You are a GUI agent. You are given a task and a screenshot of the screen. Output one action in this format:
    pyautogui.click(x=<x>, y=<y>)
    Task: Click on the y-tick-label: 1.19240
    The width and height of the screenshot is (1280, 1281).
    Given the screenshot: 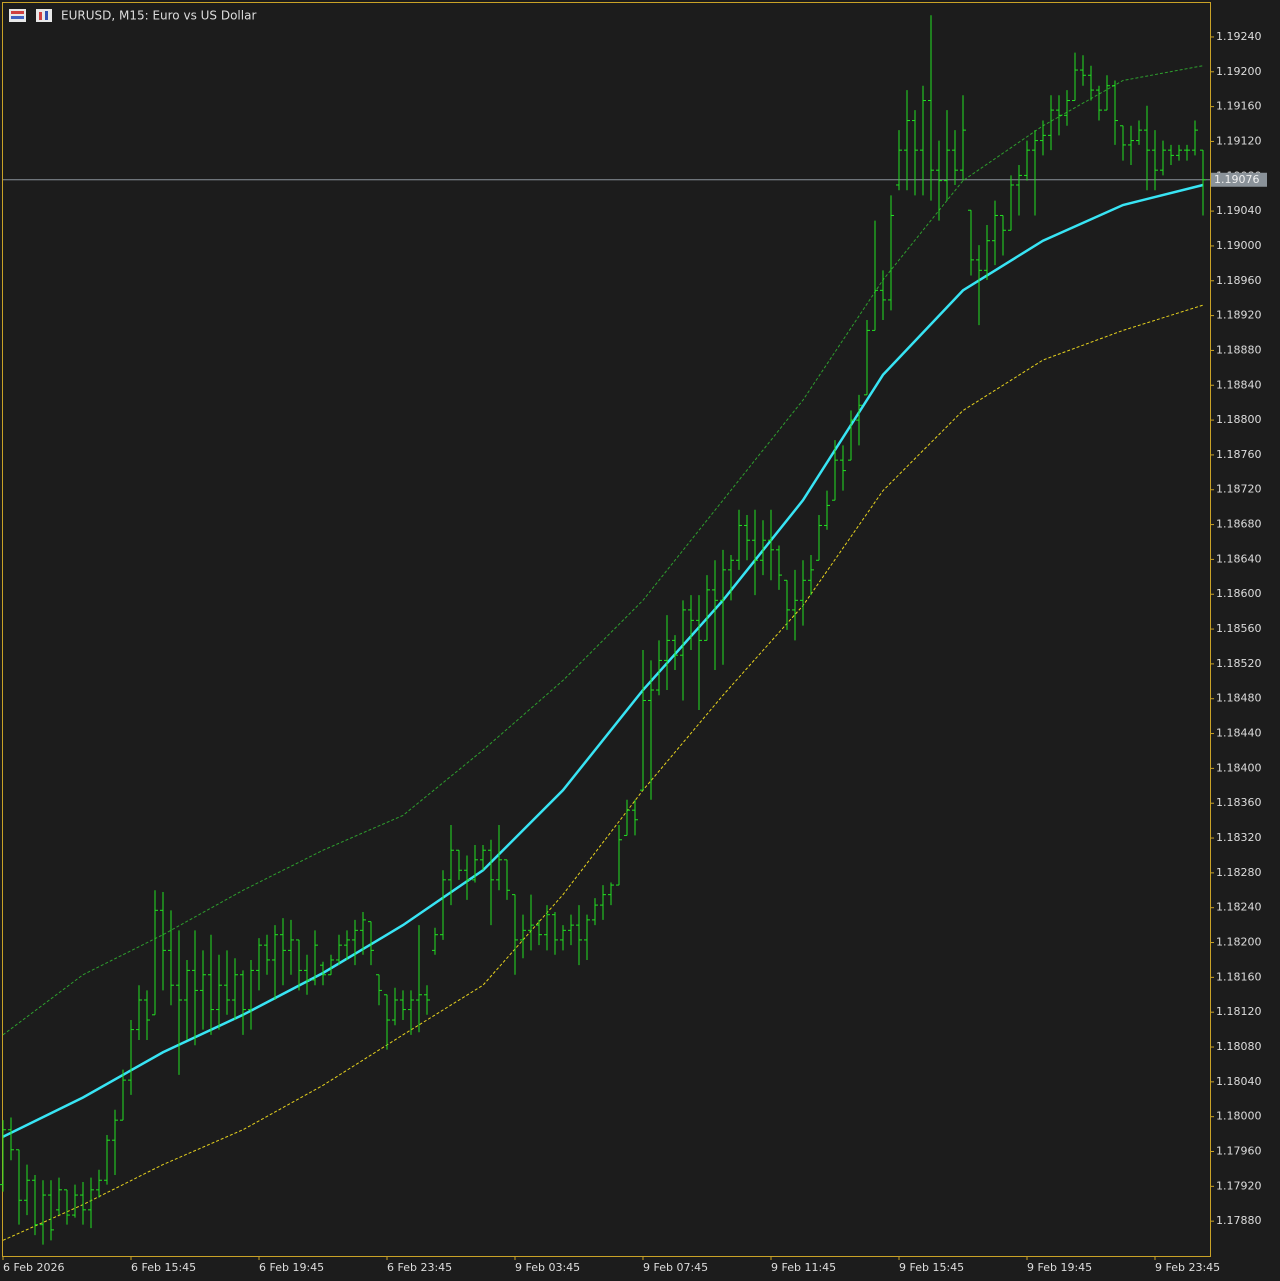 What is the action you would take?
    pyautogui.click(x=1239, y=36)
    